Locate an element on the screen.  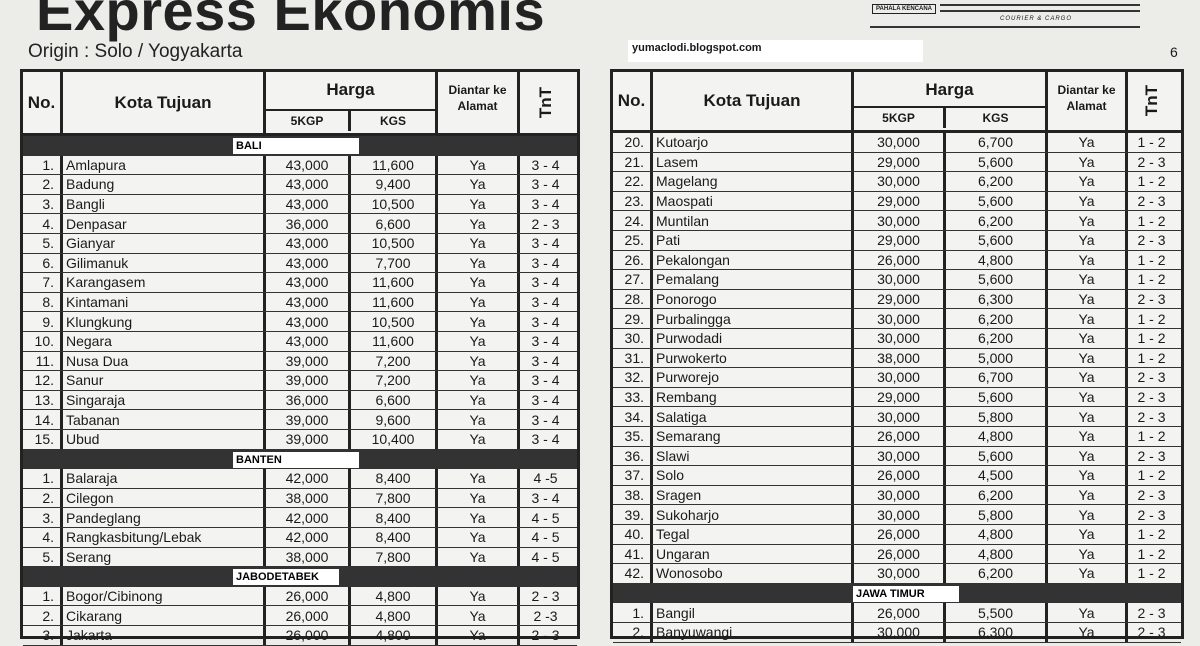
table-row: 7. Karangasem 43,000 11,600 Ya 3 - 4 is located at coordinates (300, 283).